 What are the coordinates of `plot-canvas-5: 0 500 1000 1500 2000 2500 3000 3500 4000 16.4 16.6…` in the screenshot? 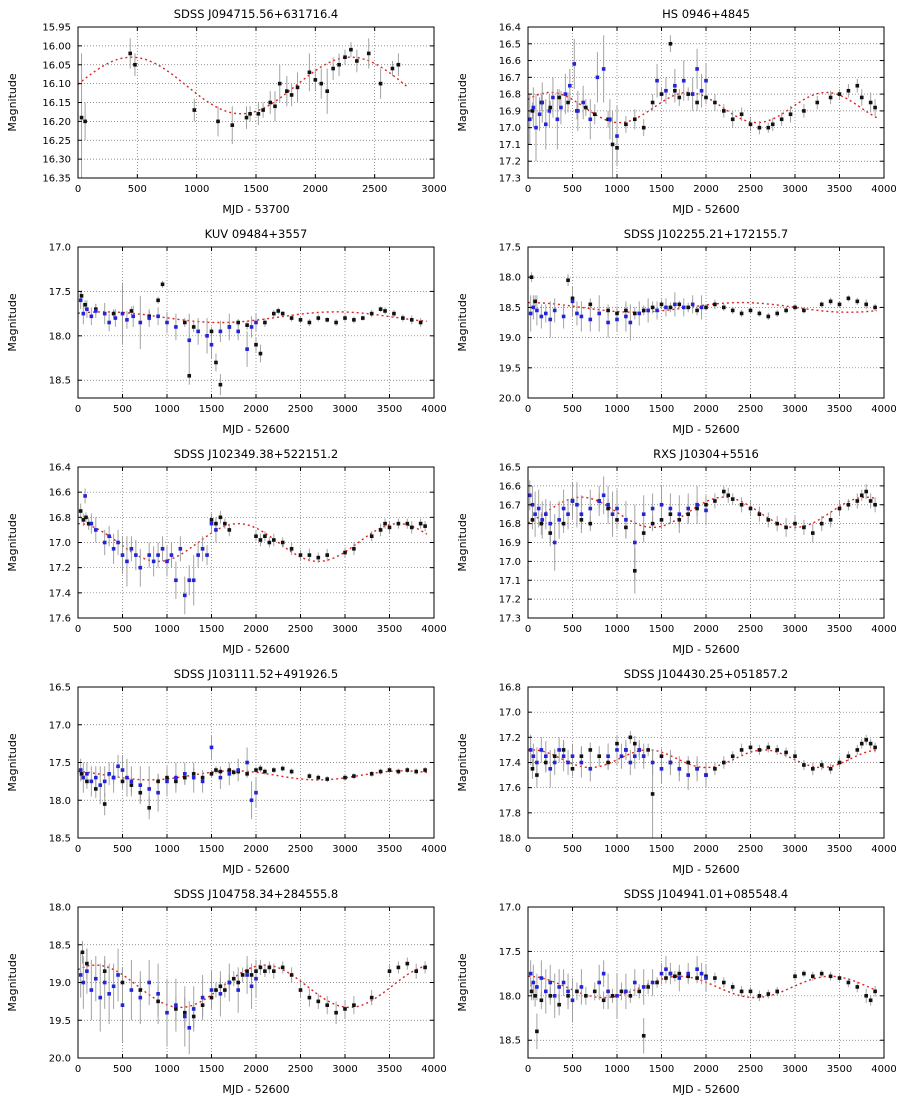 It's located at (226, 551).